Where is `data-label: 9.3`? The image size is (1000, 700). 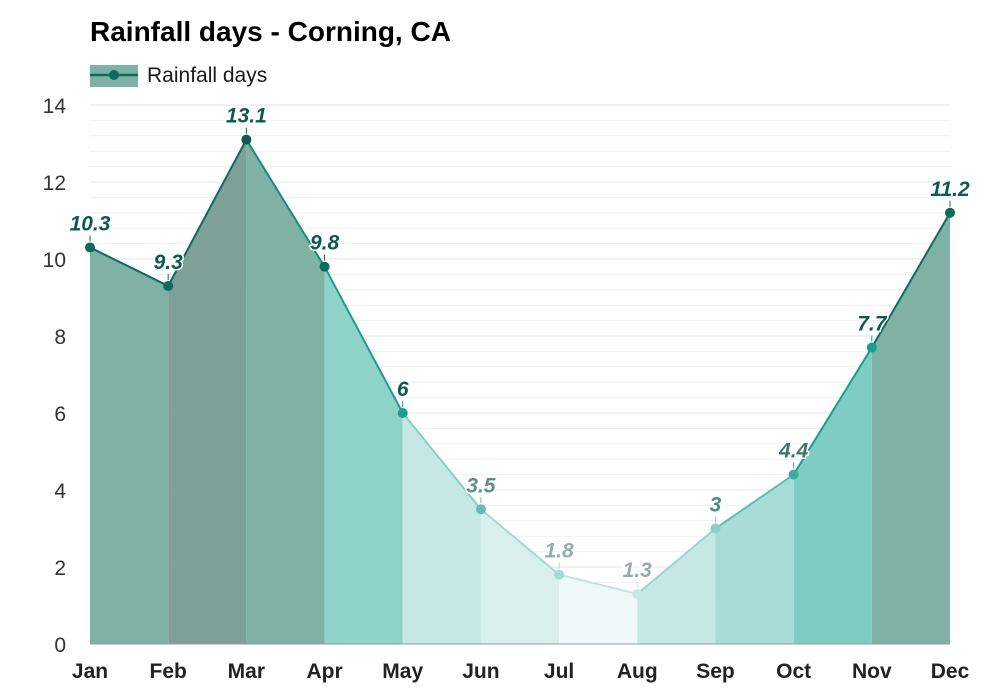
data-label: 9.3 is located at coordinates (169, 262).